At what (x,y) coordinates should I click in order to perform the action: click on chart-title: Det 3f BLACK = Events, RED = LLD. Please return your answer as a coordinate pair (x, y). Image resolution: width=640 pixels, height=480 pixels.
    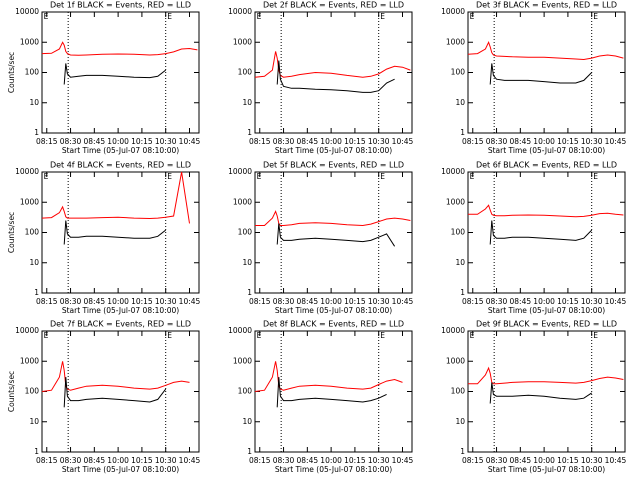
    Looking at the image, I should click on (546, 5).